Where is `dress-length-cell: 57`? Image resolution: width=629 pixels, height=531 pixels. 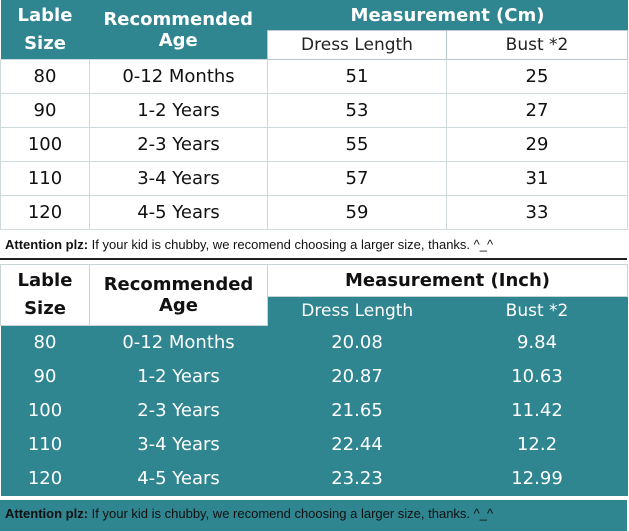 dress-length-cell: 57 is located at coordinates (357, 178).